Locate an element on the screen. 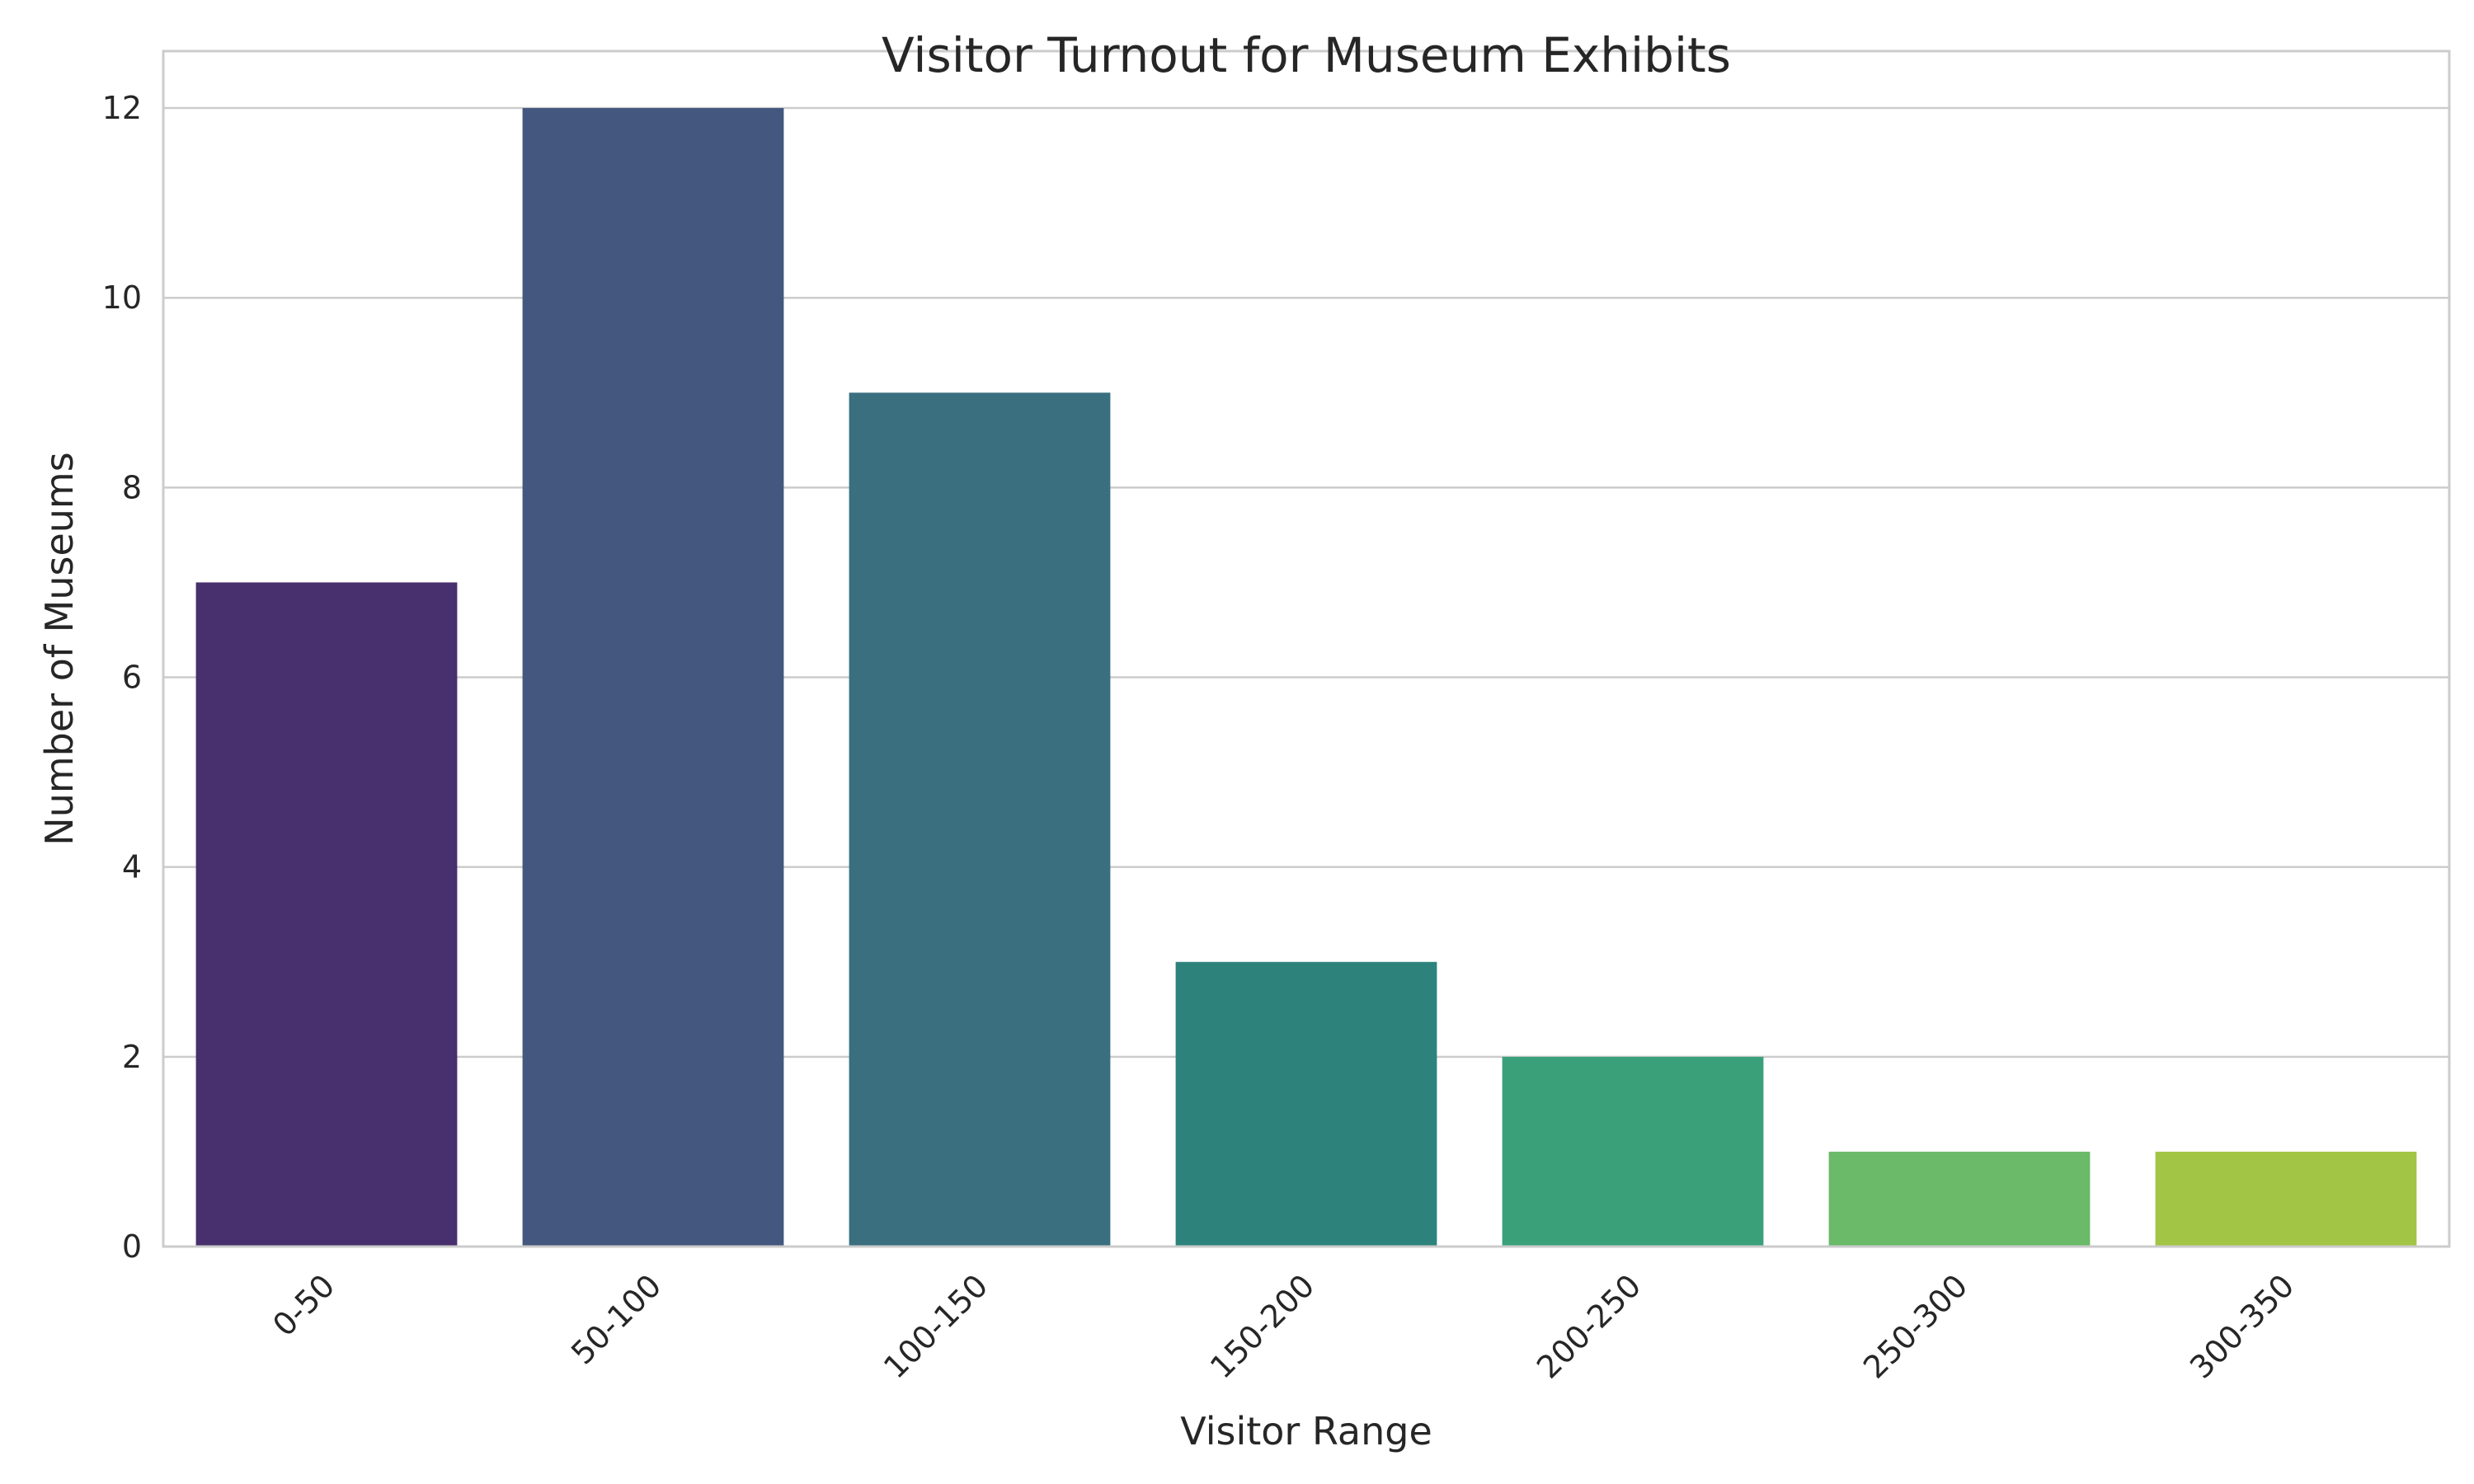 The width and height of the screenshot is (2474, 1484). y-tick-label: 6 is located at coordinates (132, 678).